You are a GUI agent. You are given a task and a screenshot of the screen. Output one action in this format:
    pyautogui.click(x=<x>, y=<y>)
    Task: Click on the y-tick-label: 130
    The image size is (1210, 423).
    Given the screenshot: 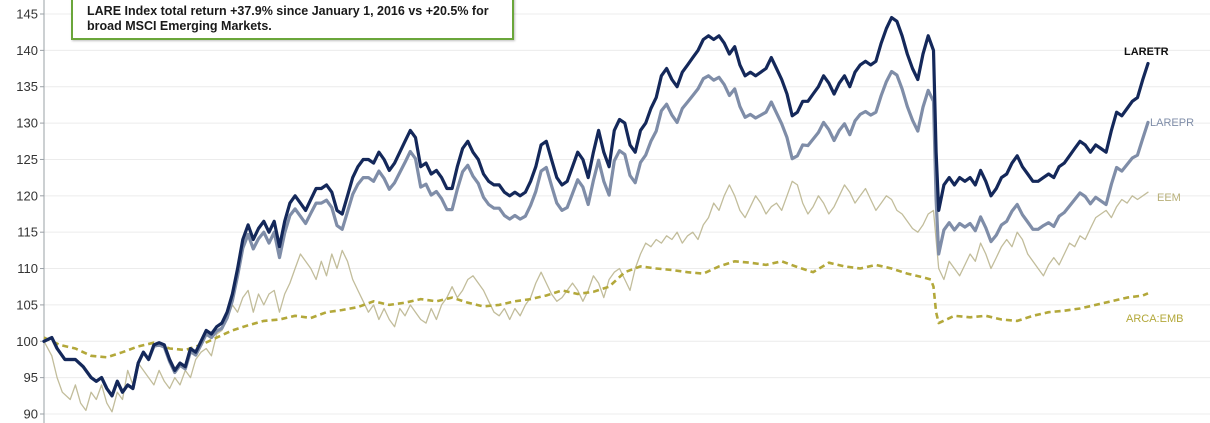 What is the action you would take?
    pyautogui.click(x=27, y=123)
    